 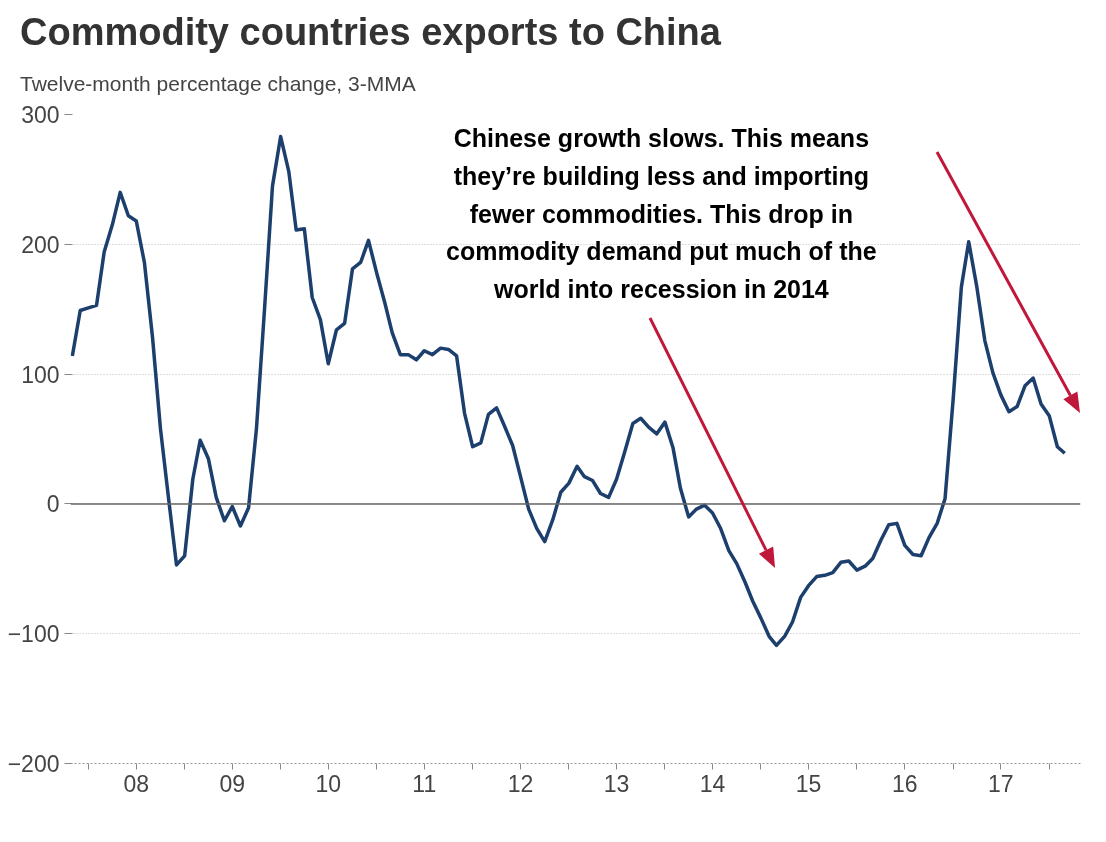 What do you see at coordinates (218, 84) in the screenshot?
I see `chart-subtitle: Twelve-month percentage change, 3-MMA` at bounding box center [218, 84].